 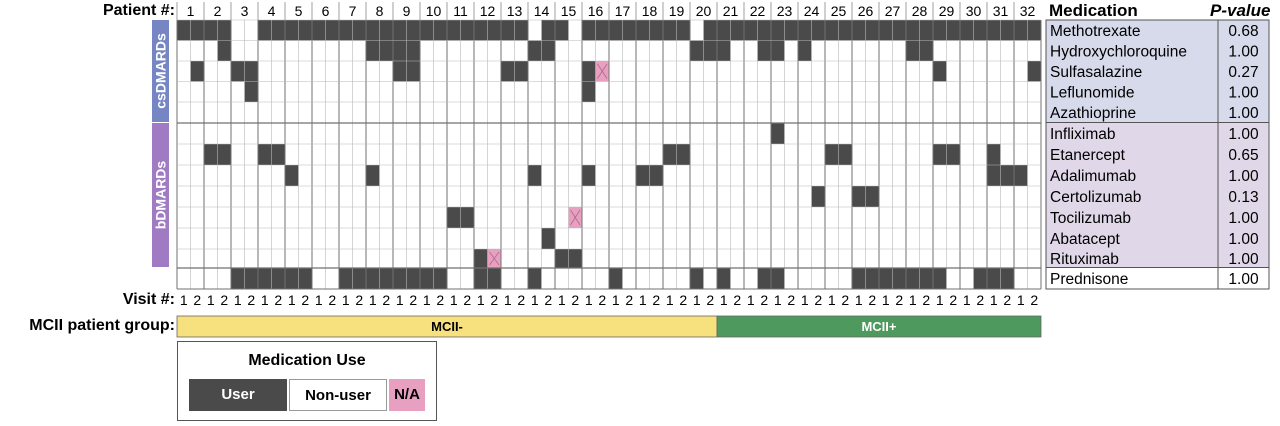 I want to click on patient-number-label: 11, so click(x=460, y=11).